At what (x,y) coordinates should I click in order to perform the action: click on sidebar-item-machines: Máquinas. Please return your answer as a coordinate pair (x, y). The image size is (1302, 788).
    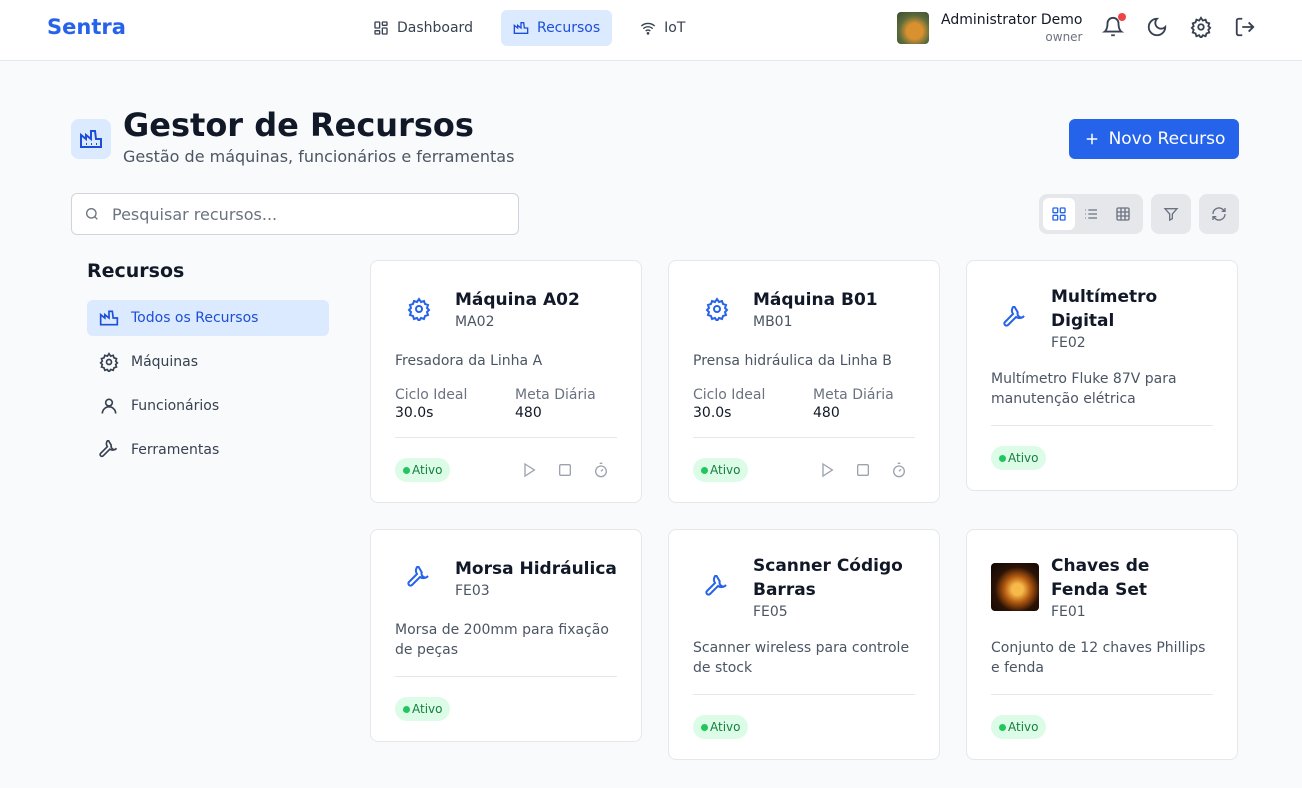
    Looking at the image, I should click on (208, 362).